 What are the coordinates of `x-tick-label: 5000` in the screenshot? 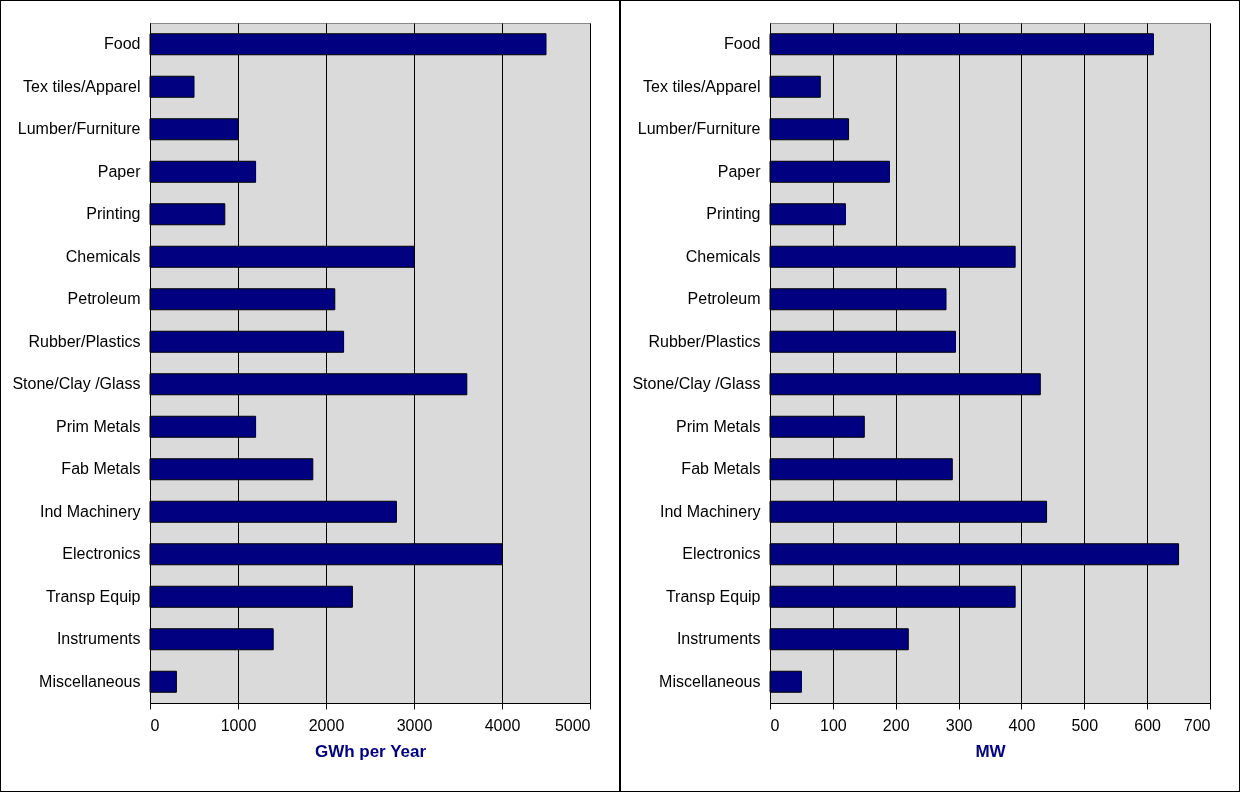 It's located at (572, 725).